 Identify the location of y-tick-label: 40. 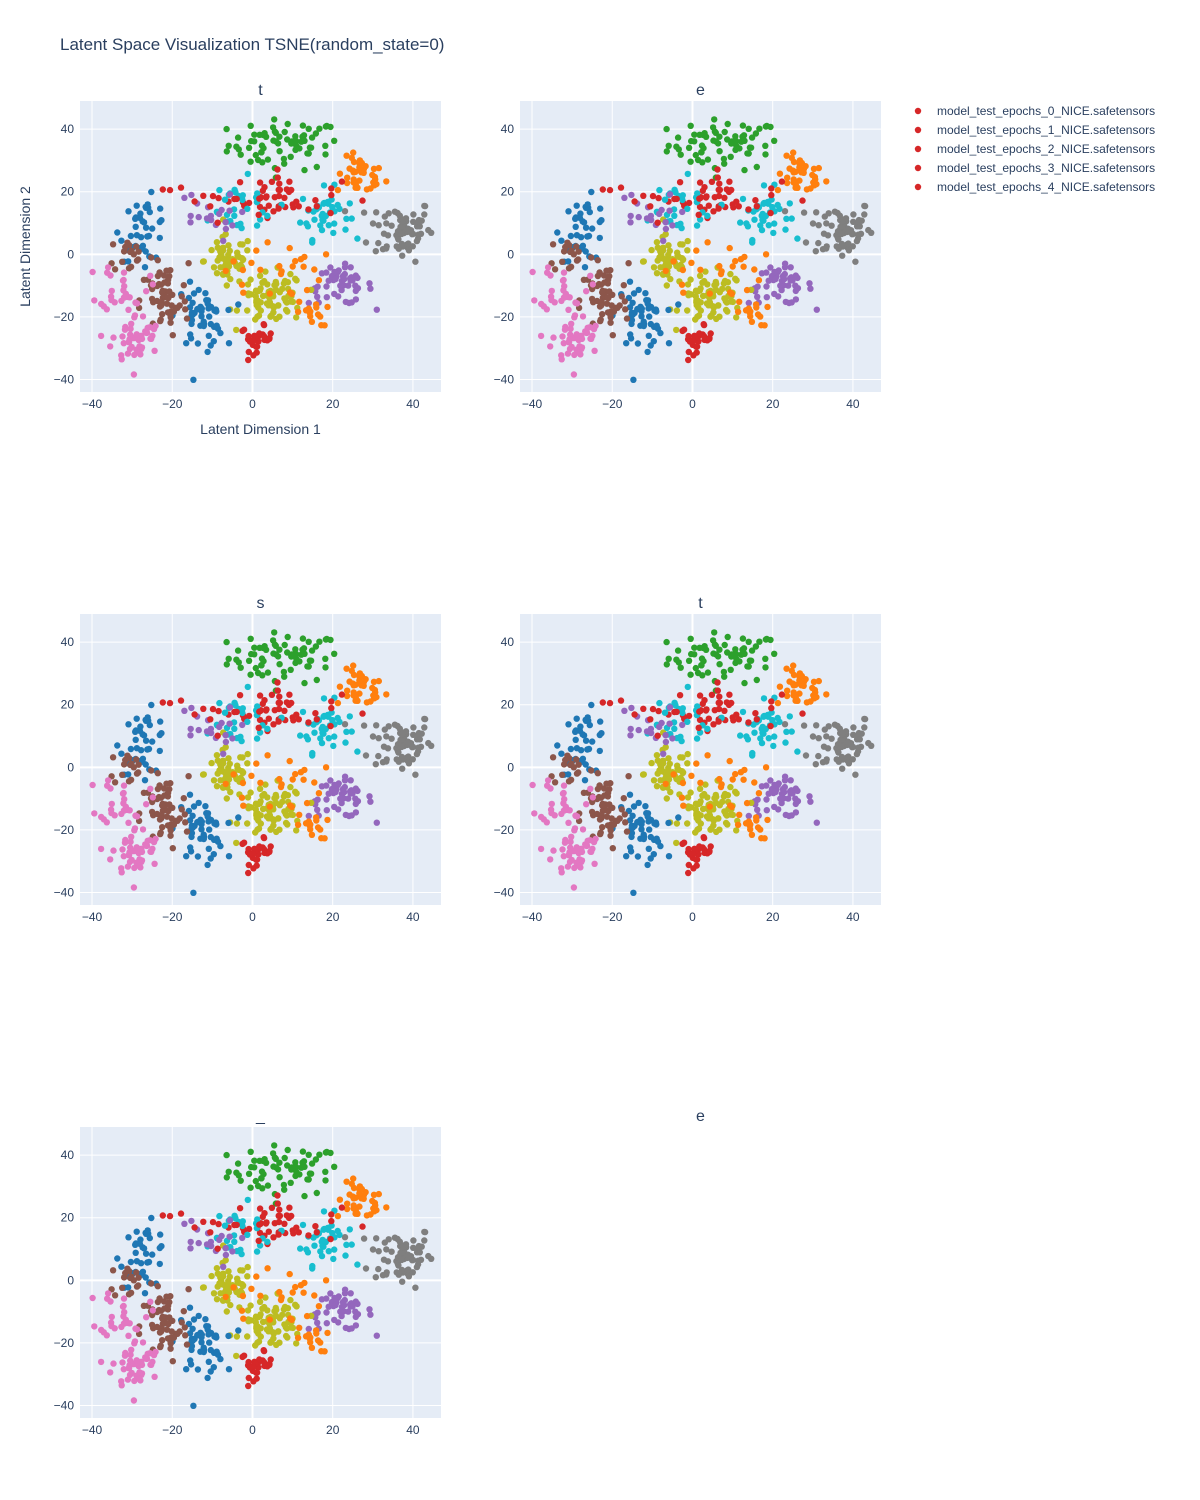
(68, 129).